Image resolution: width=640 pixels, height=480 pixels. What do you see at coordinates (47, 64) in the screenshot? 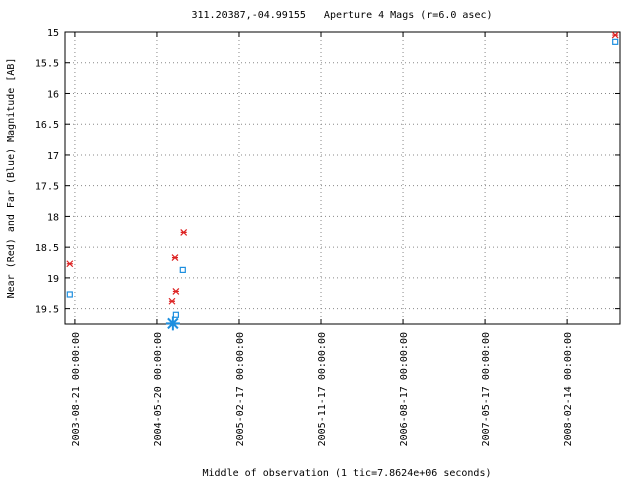
I see `y-tick-label: 15.5` at bounding box center [47, 64].